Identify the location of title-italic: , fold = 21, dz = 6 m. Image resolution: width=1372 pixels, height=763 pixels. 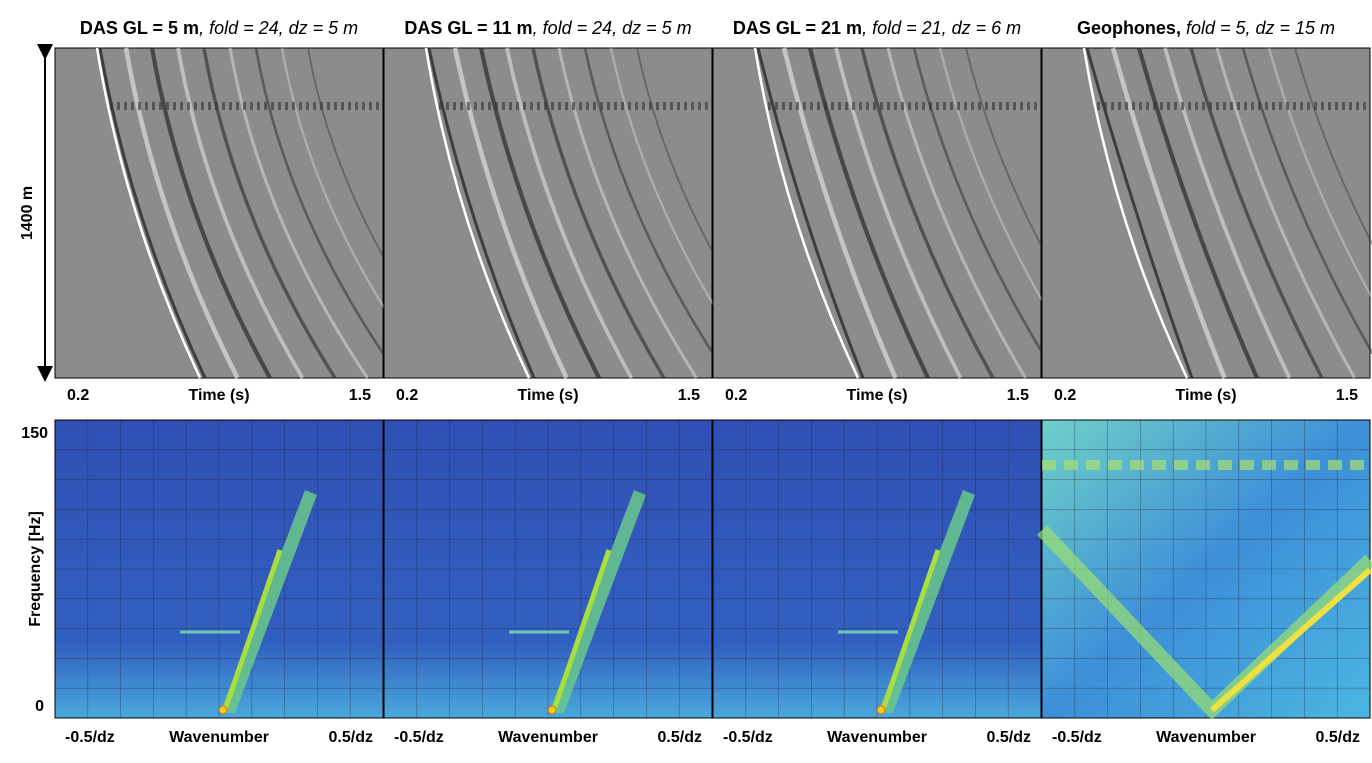
(941, 28).